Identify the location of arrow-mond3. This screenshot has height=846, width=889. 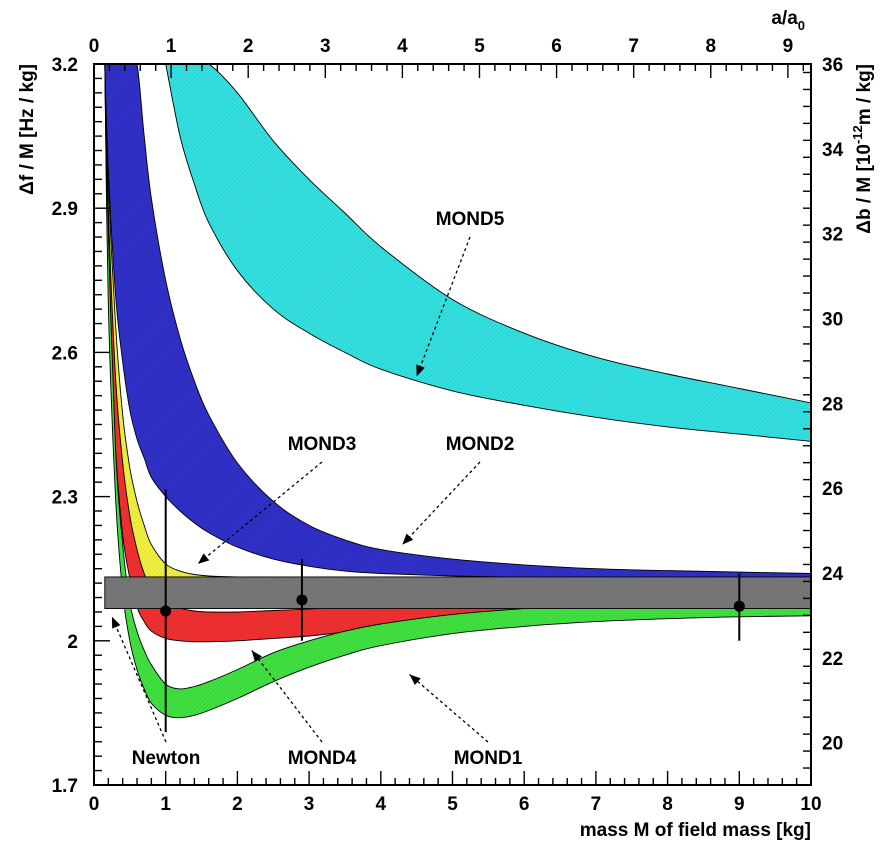
(260, 513).